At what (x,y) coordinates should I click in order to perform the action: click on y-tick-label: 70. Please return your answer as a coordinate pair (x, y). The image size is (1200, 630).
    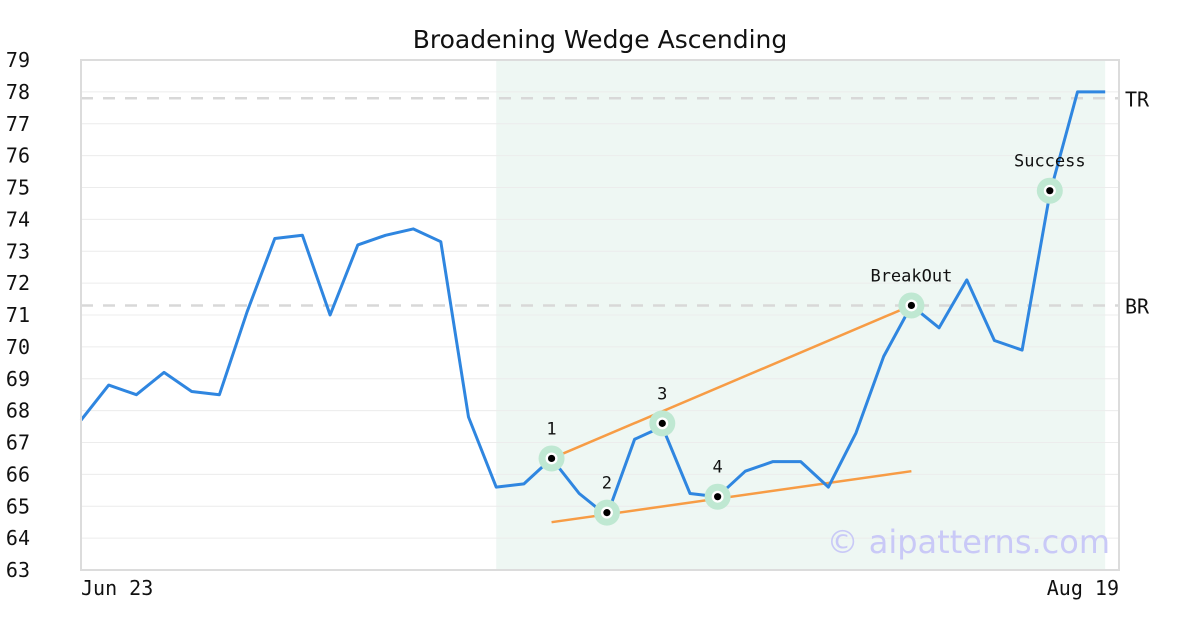
    Looking at the image, I should click on (18, 347).